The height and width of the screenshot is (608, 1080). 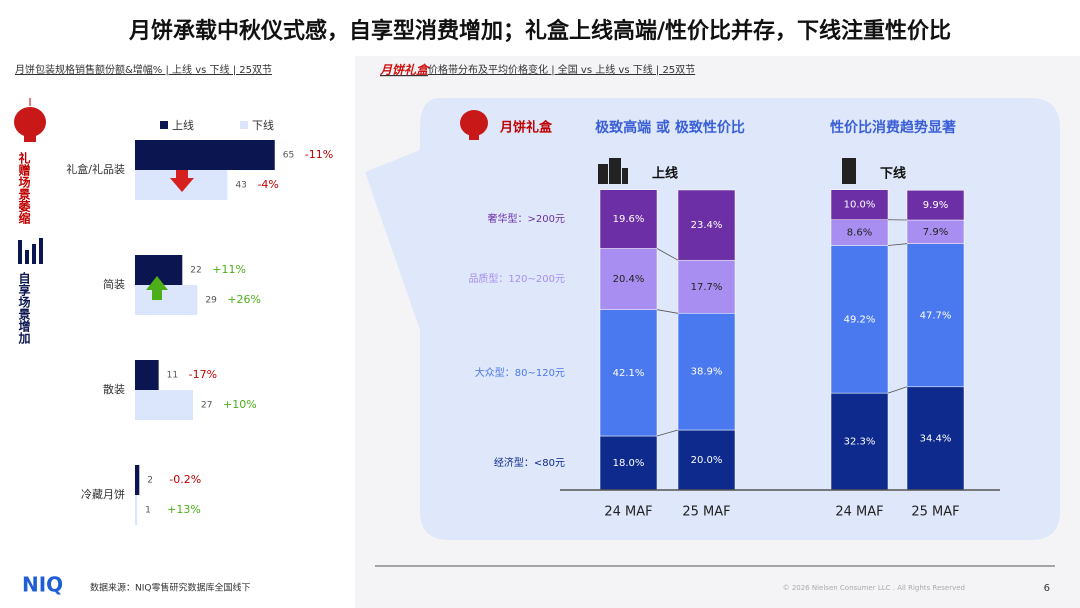 I want to click on value-label: 19.6%, so click(x=629, y=219).